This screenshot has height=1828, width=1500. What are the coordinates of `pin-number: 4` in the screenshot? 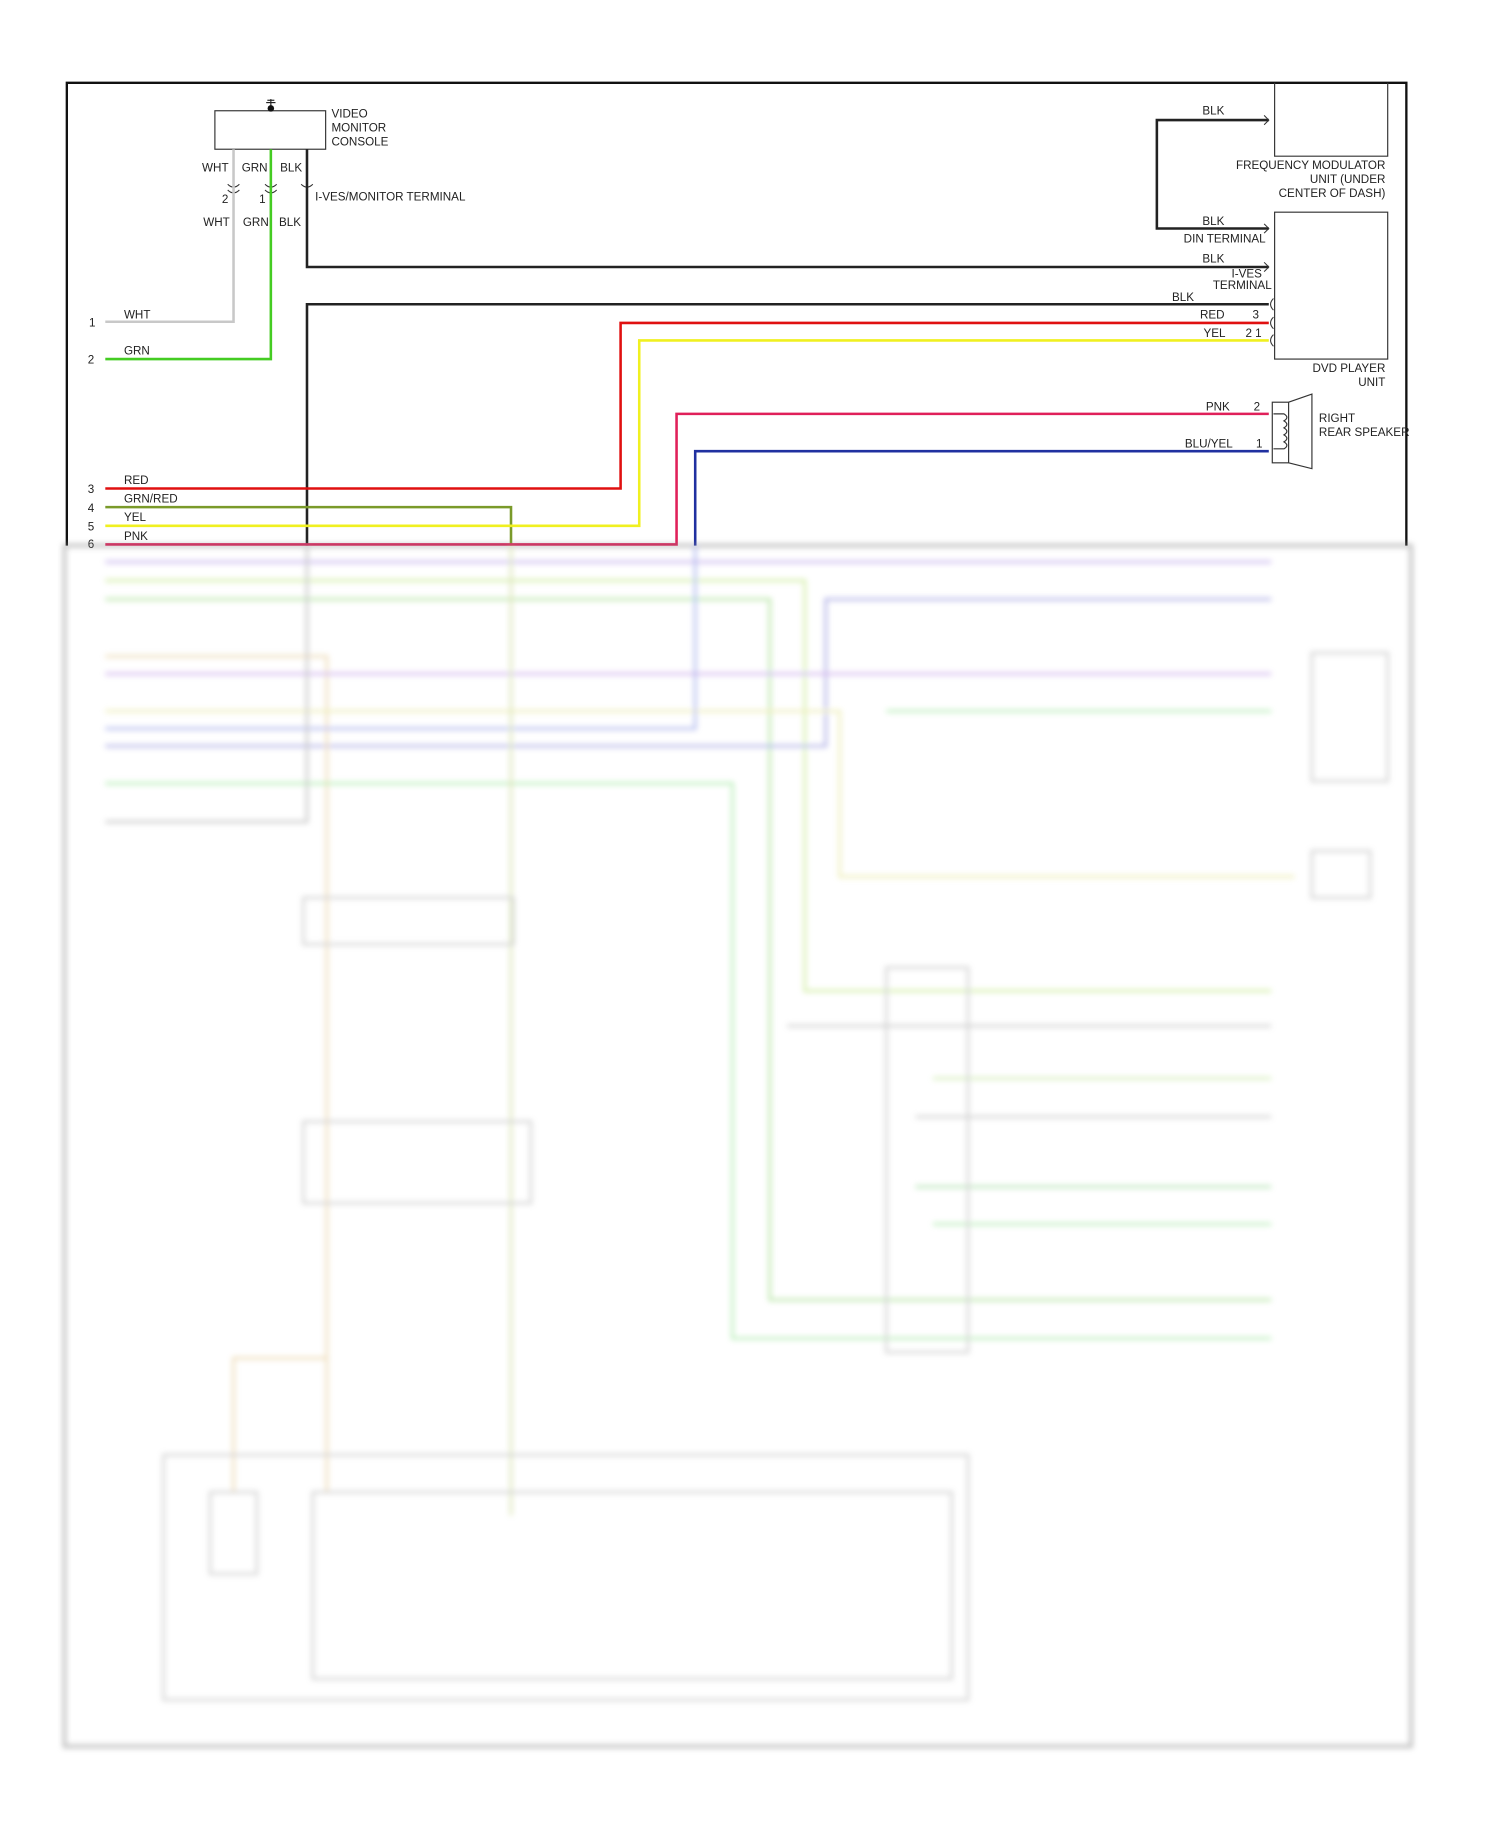 It's located at (91, 508).